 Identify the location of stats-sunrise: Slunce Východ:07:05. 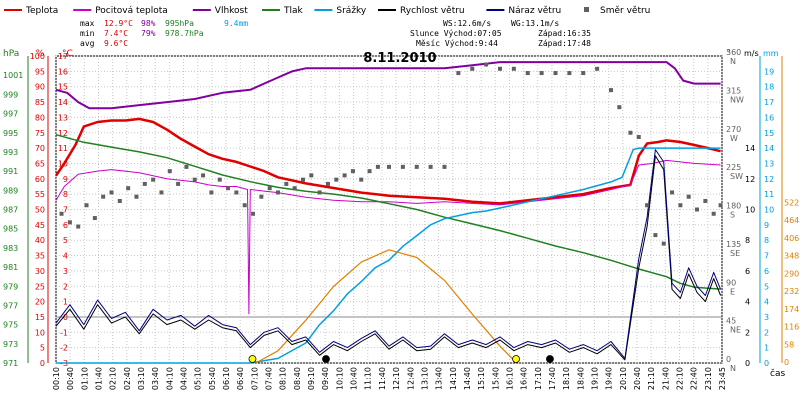
(456, 33).